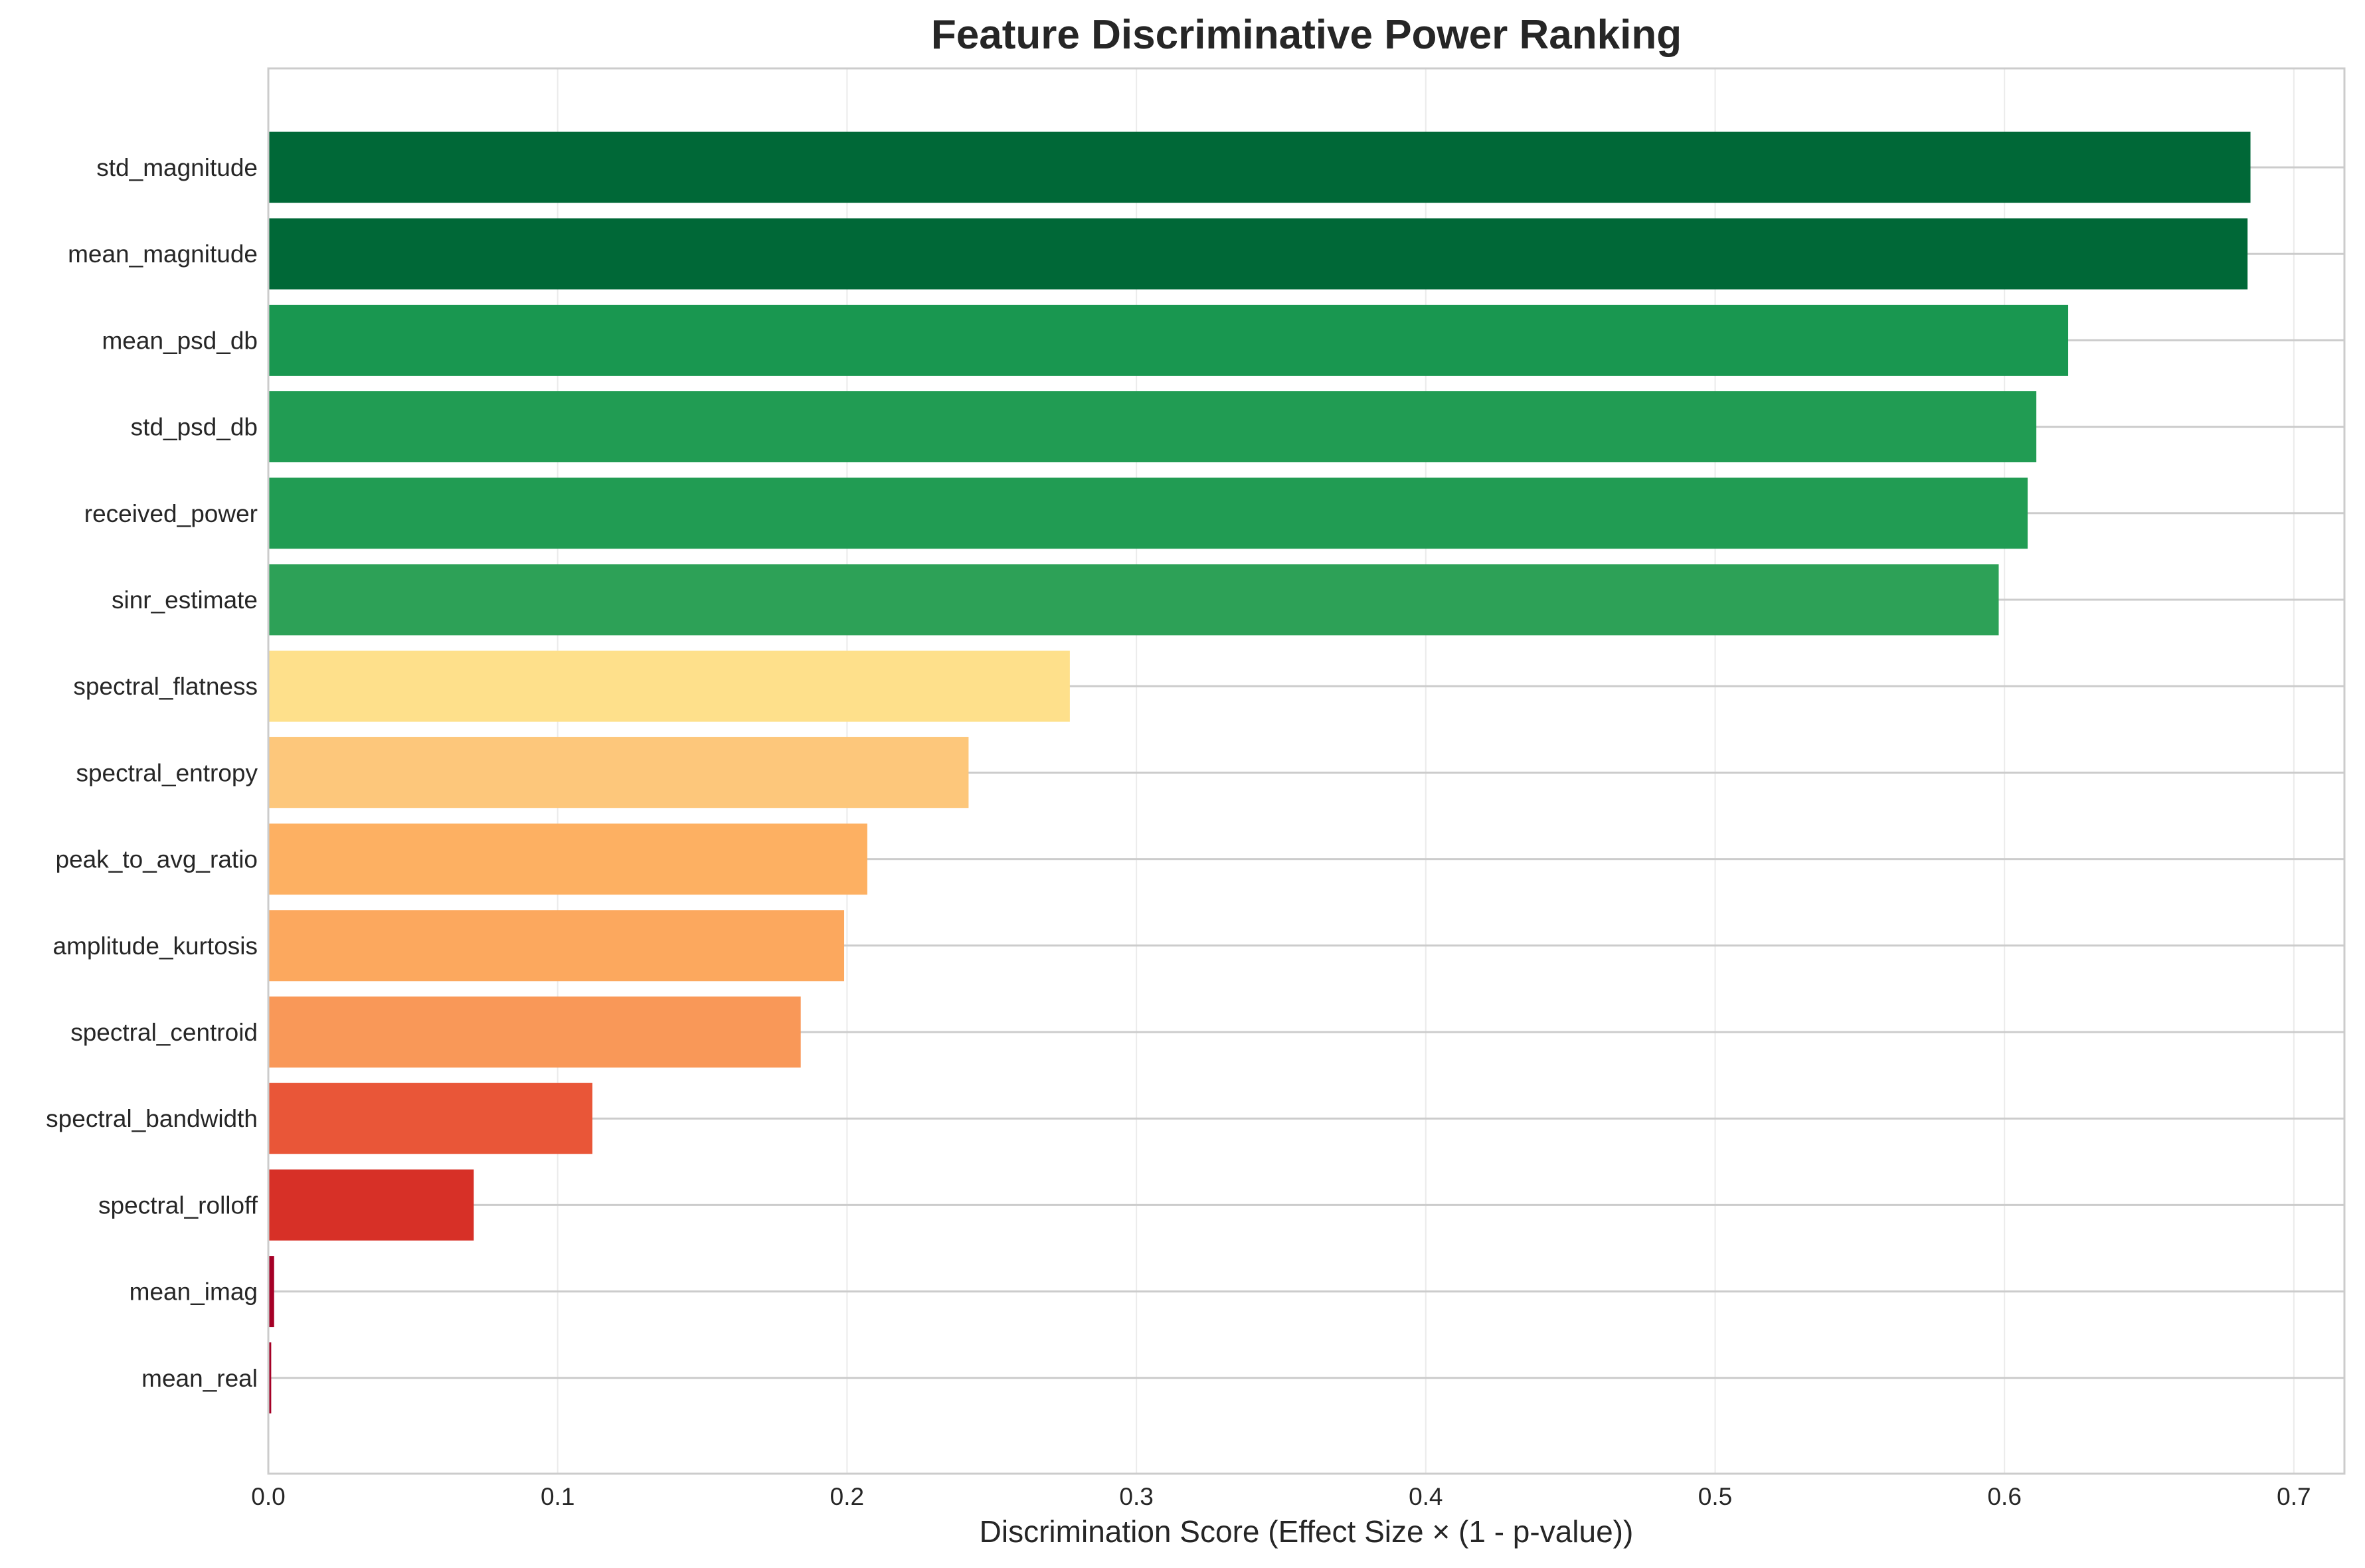 The width and height of the screenshot is (2365, 1568). What do you see at coordinates (270, 1378) in the screenshot?
I see `bar-mean-real` at bounding box center [270, 1378].